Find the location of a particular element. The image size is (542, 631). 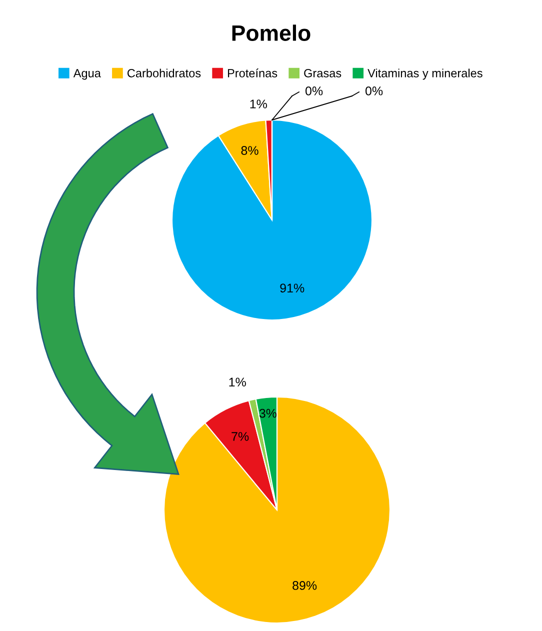

legend-label: Agua is located at coordinates (87, 74).